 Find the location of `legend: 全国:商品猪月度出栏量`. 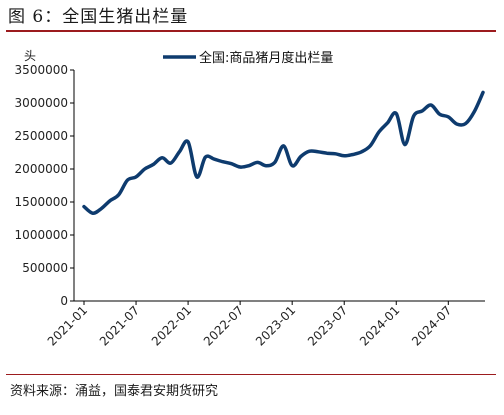

legend: 全国:商品猪月度出栏量 is located at coordinates (248, 58).